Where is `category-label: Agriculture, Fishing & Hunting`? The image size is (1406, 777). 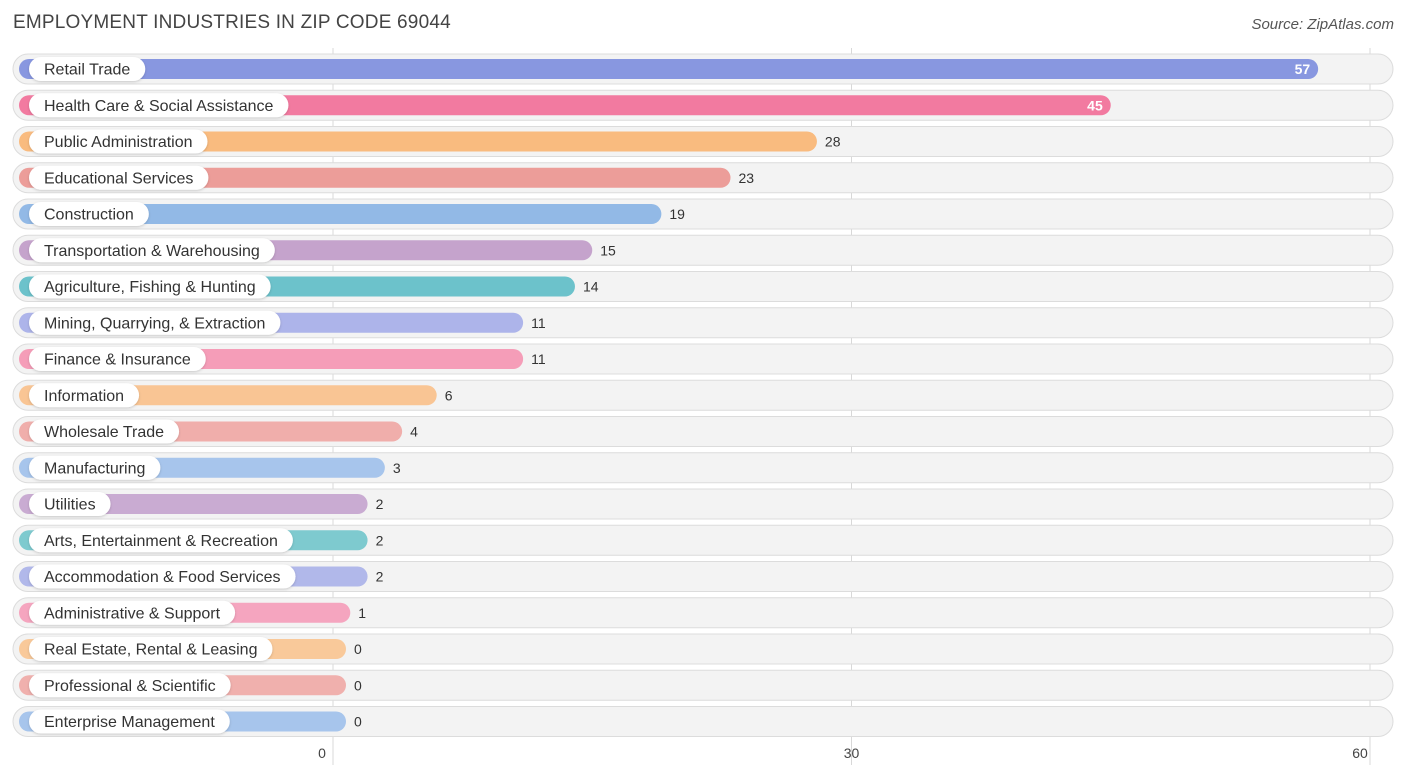
category-label: Agriculture, Fishing & Hunting is located at coordinates (150, 287).